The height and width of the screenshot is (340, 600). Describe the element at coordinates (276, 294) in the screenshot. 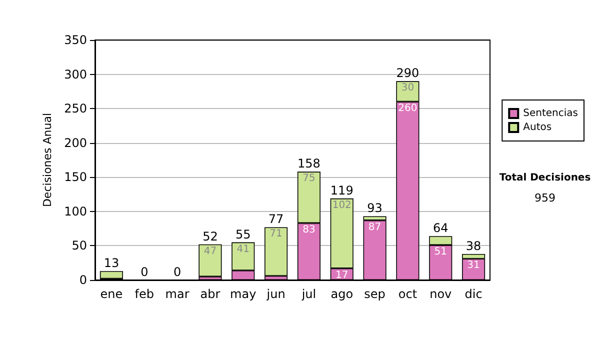

I see `x-tick-label: jun` at that location.